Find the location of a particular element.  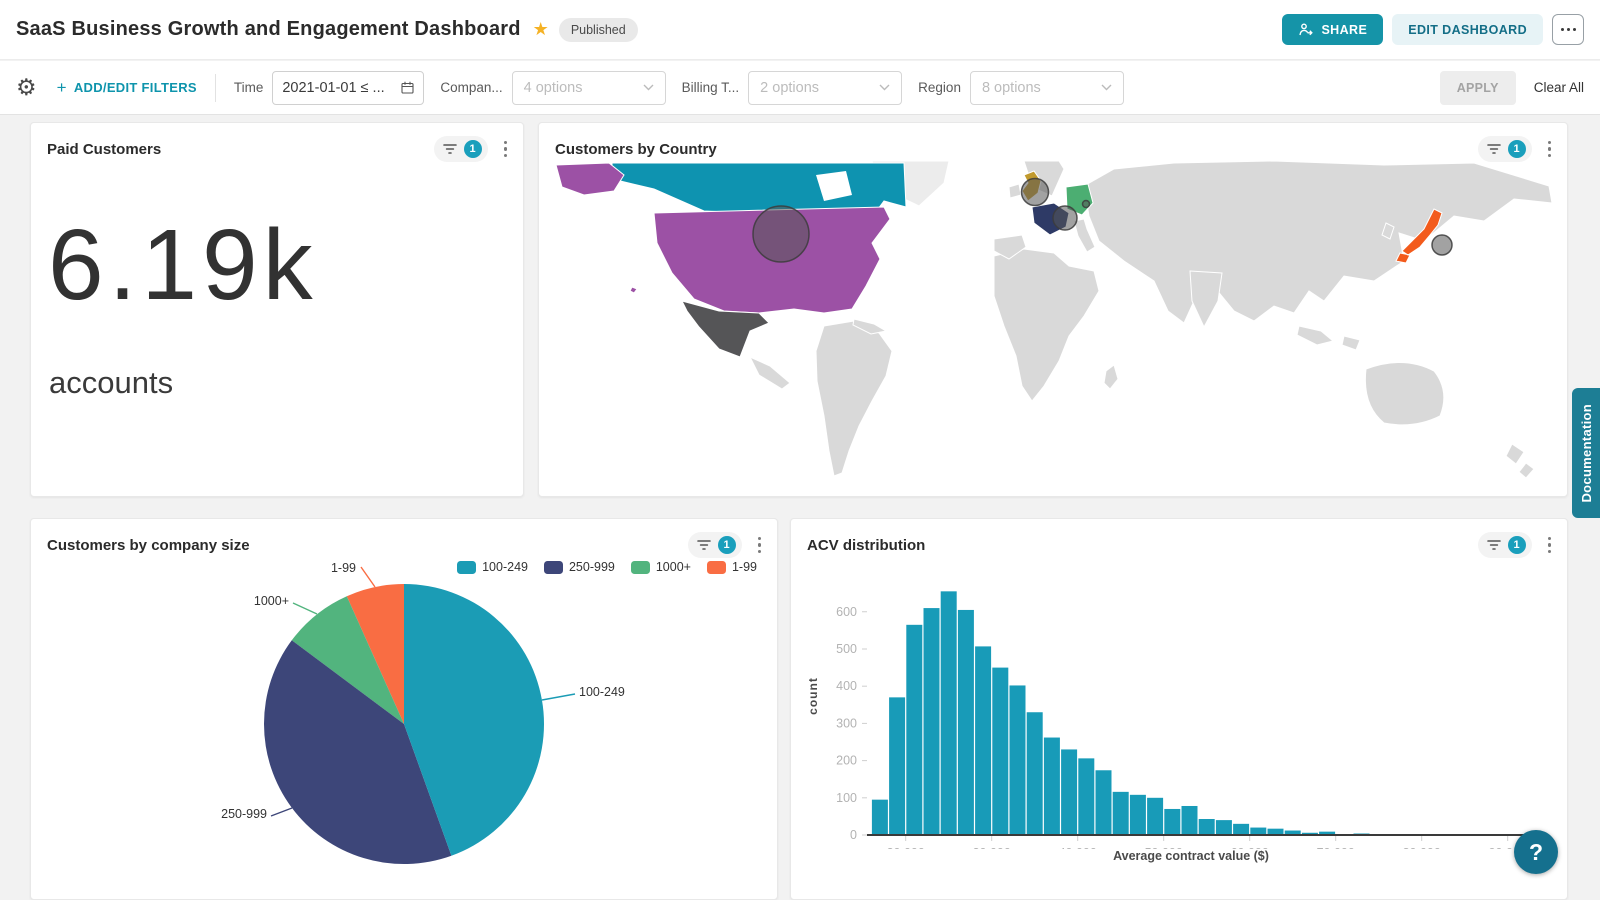

time-filter-label: Time is located at coordinates (248, 87).